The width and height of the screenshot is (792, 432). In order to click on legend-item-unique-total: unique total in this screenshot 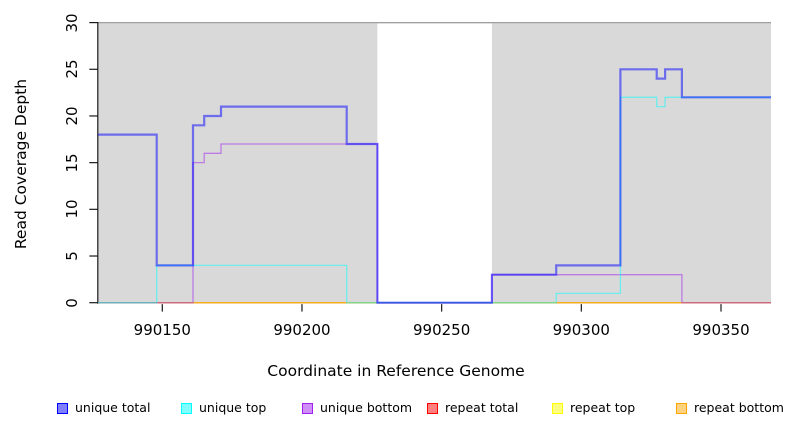, I will do `click(103, 408)`.